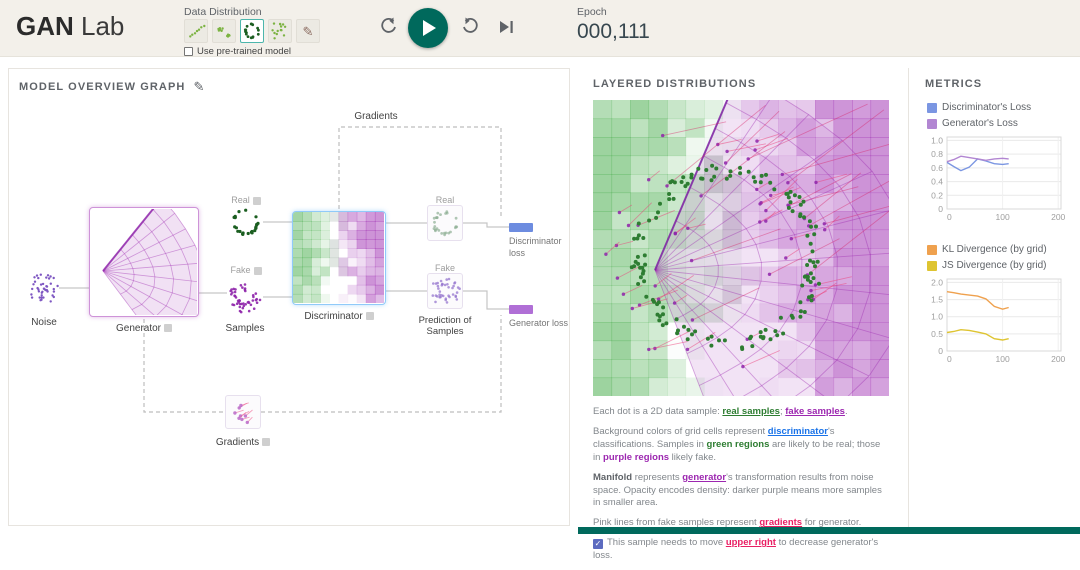  I want to click on panel-divider, so click(908, 297).